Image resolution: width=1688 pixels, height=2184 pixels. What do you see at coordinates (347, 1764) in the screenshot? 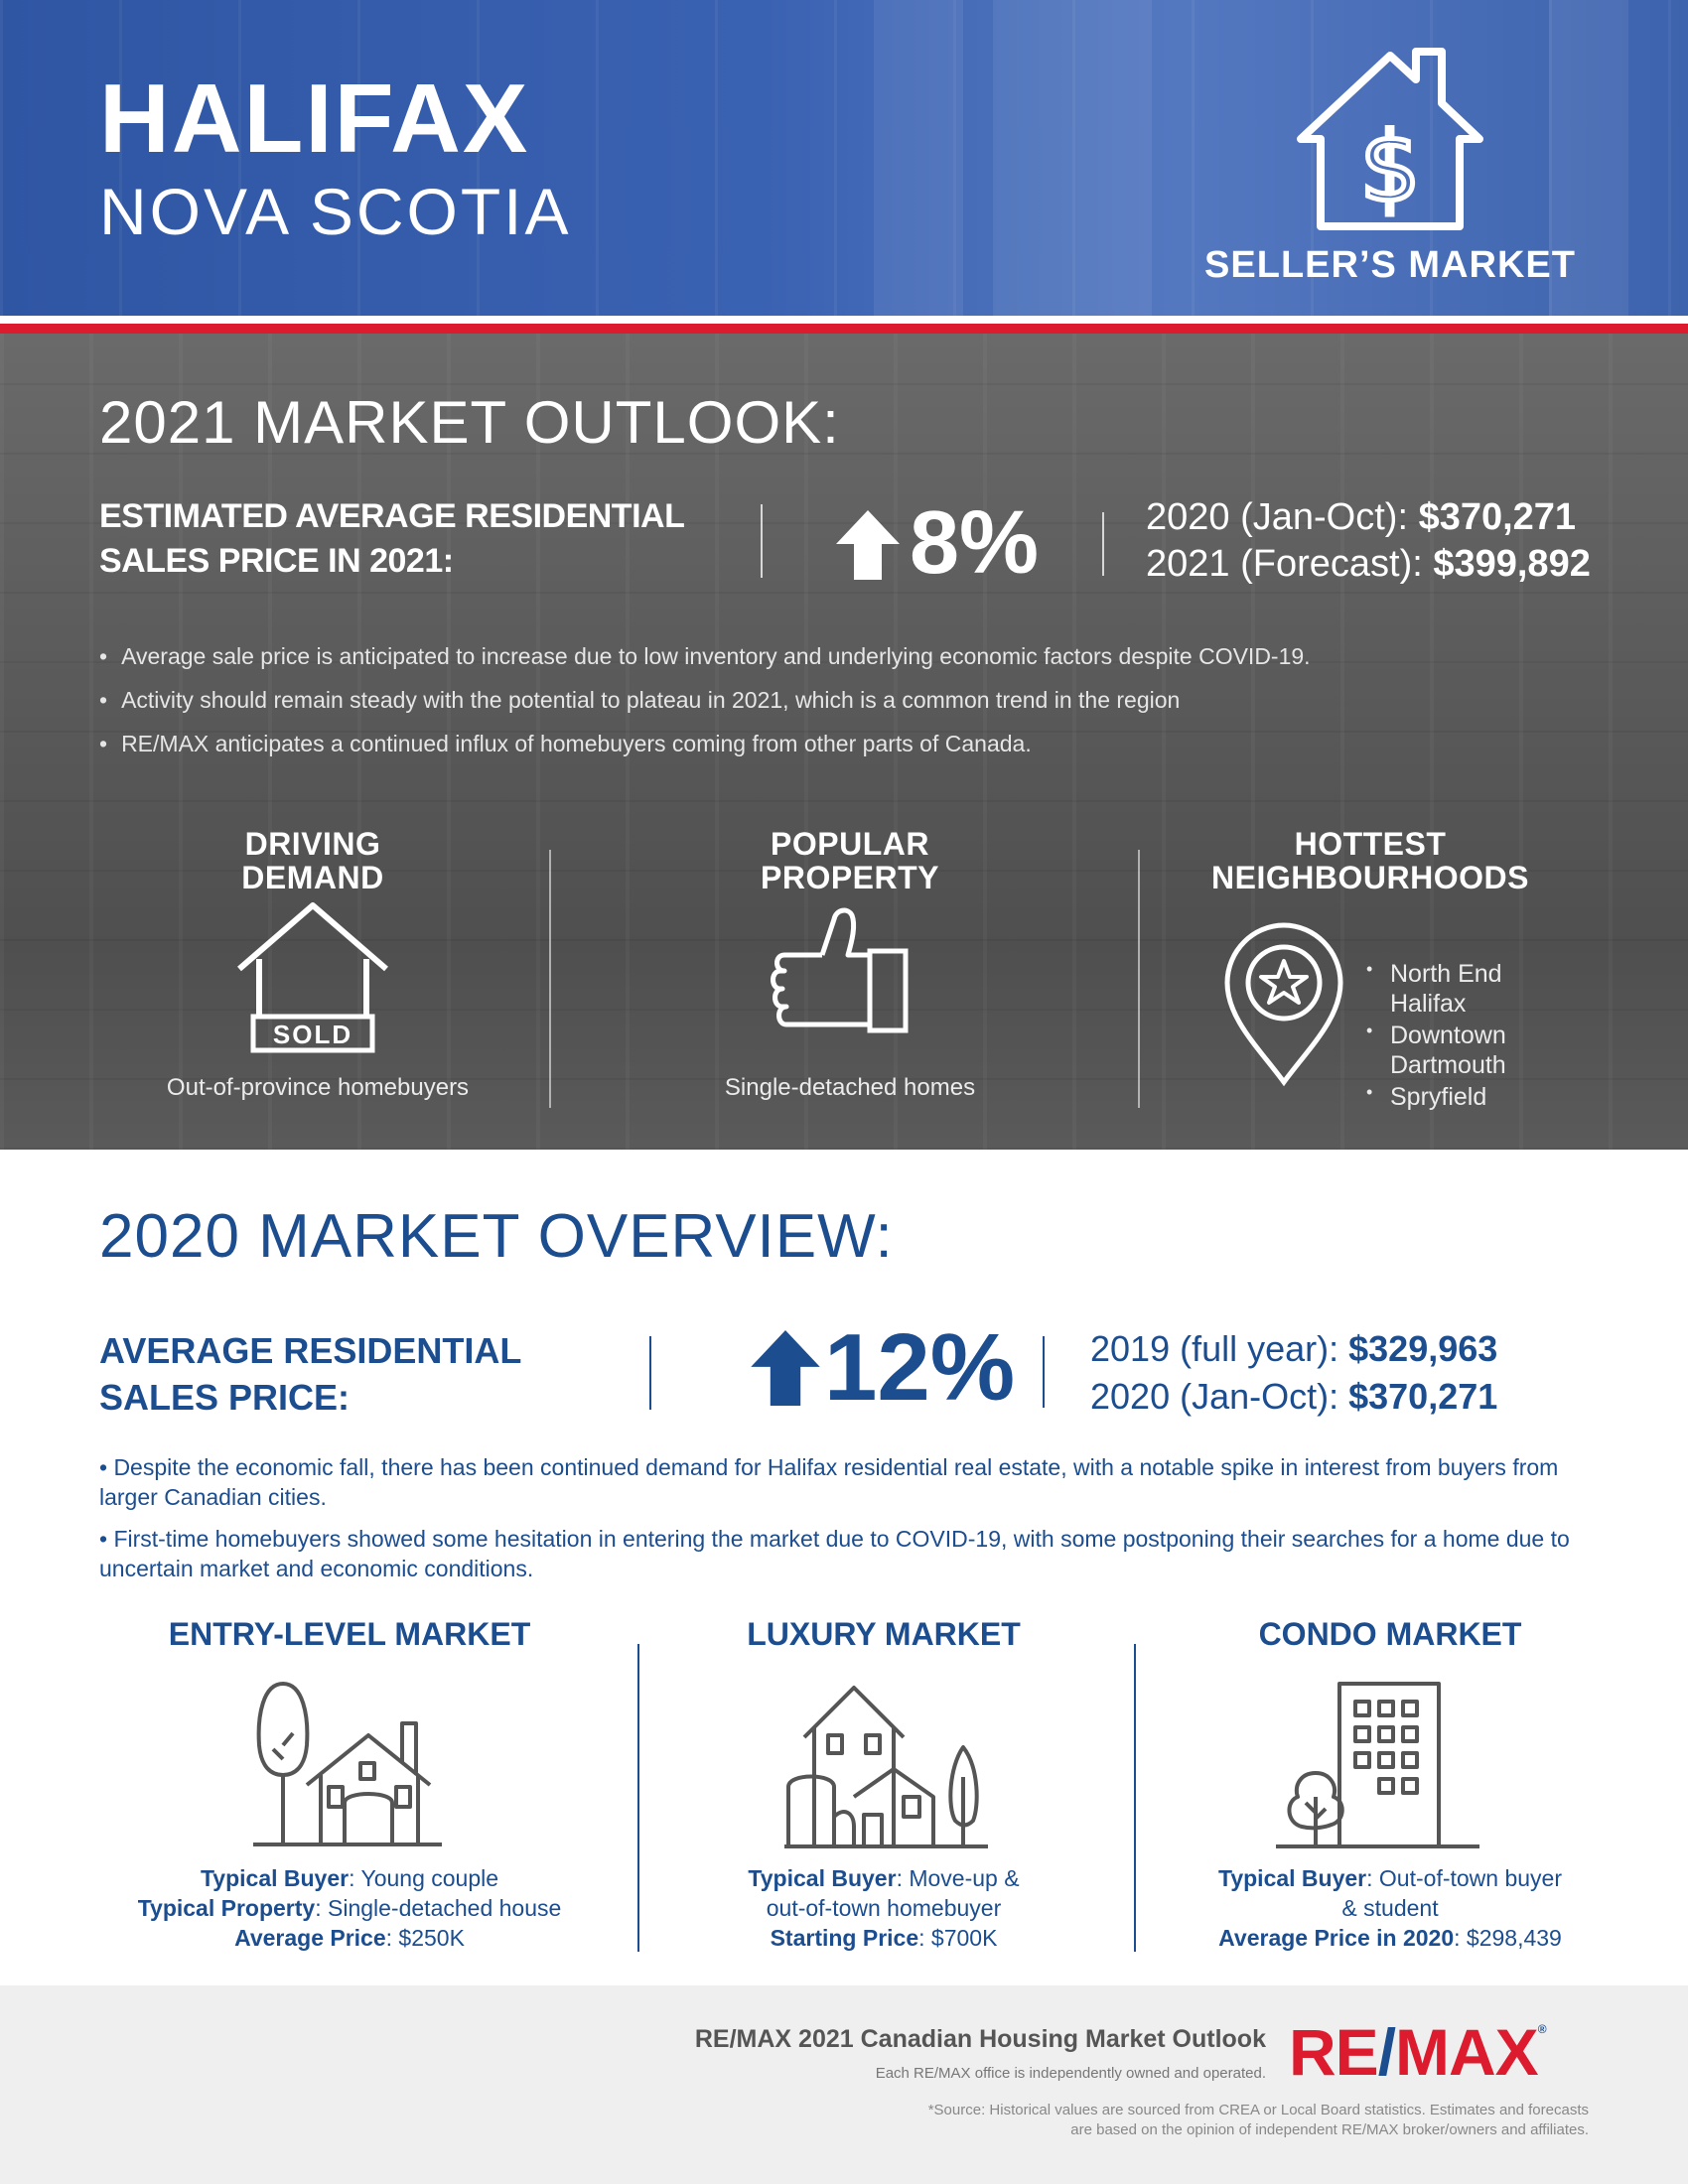
I see `house-tree-icon` at bounding box center [347, 1764].